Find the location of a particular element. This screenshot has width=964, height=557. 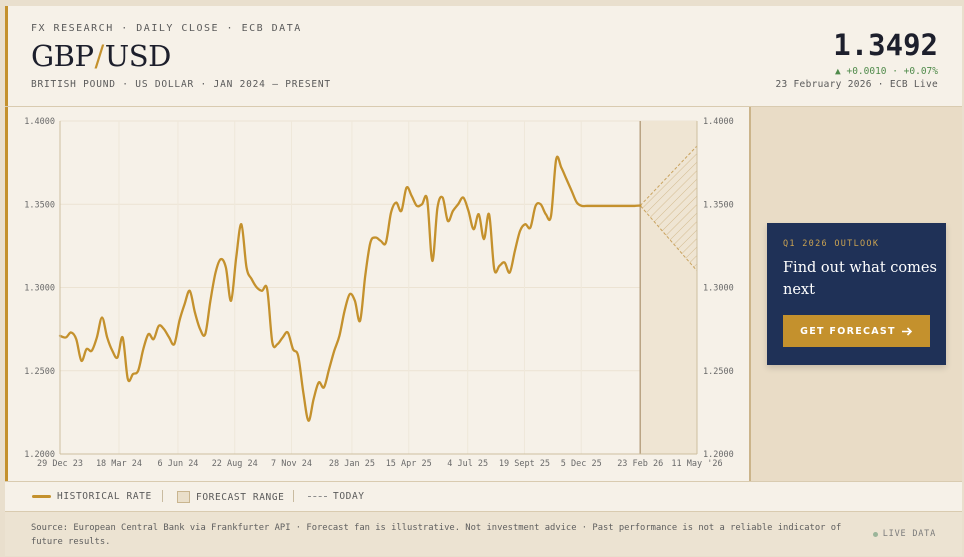

legend-historical: HISTORICAL RATE is located at coordinates (92, 496).